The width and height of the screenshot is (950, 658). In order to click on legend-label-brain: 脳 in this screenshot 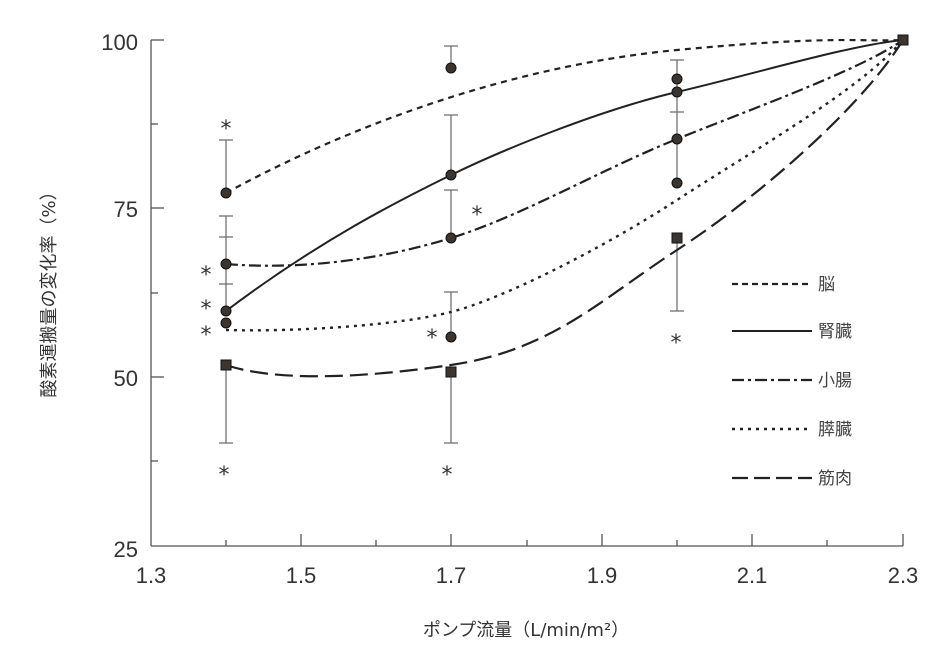, I will do `click(826, 285)`.